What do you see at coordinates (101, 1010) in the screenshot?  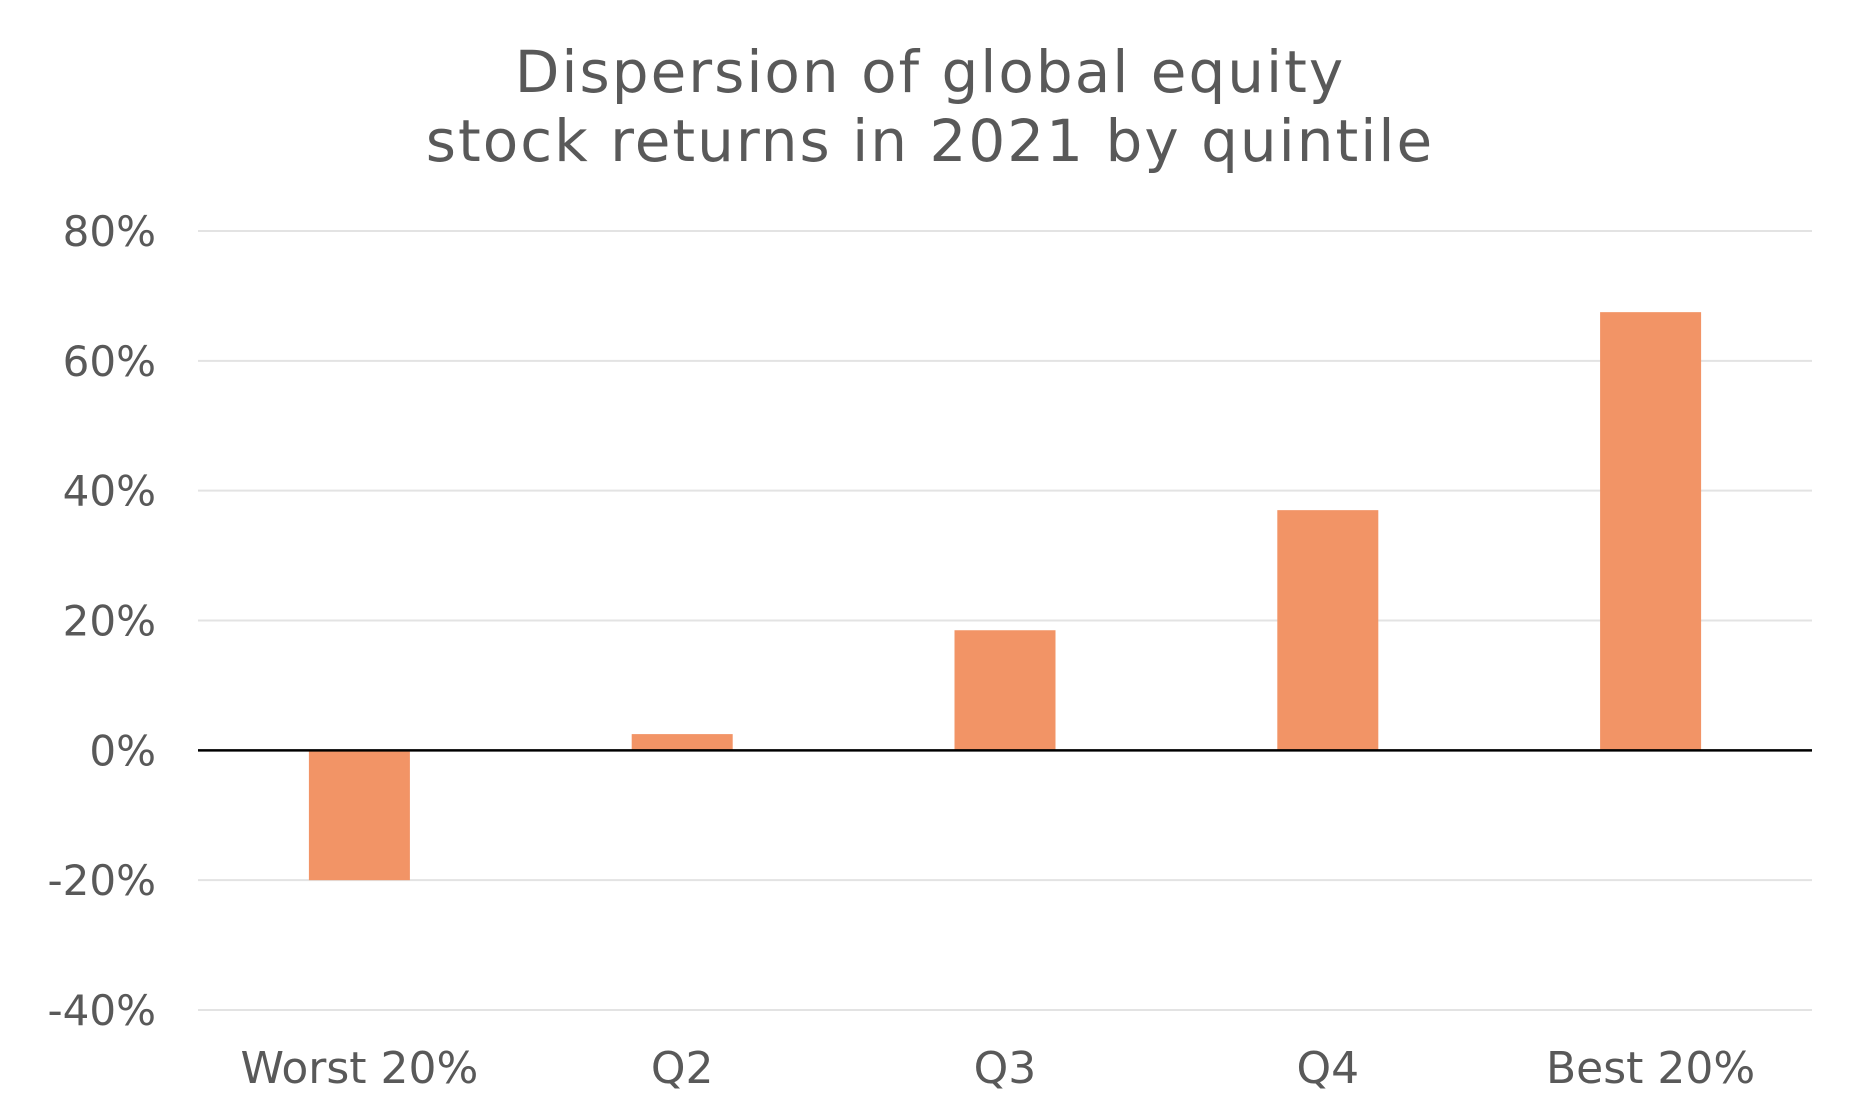 I see `y-tick-label: -40%` at bounding box center [101, 1010].